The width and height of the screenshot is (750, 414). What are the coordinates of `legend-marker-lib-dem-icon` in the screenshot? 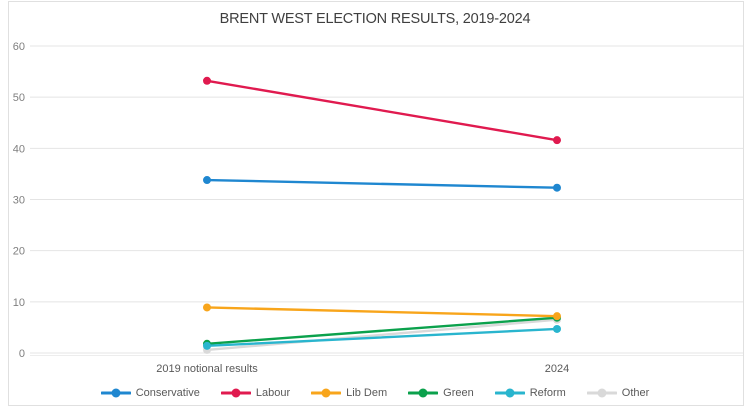 It's located at (326, 393).